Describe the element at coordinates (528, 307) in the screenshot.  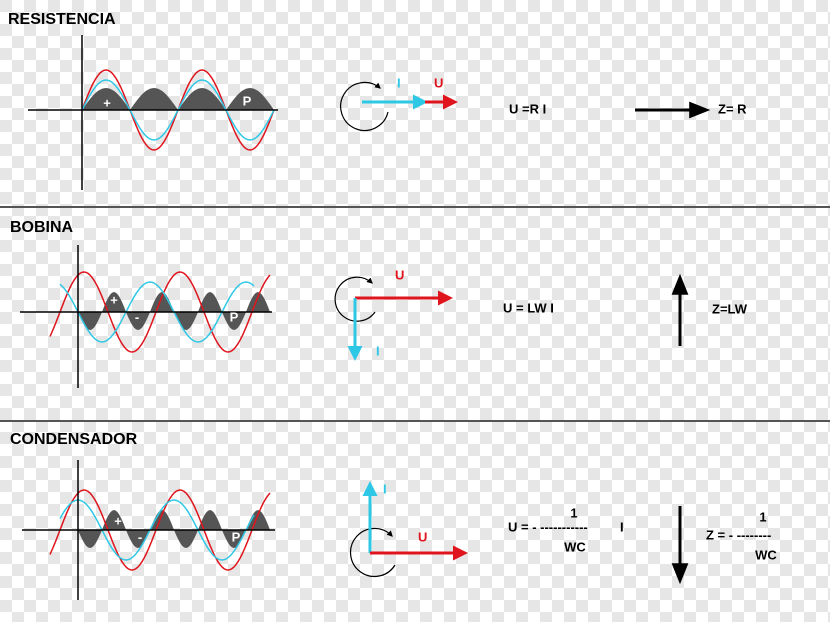
I see `formula: U = LW I` at that location.